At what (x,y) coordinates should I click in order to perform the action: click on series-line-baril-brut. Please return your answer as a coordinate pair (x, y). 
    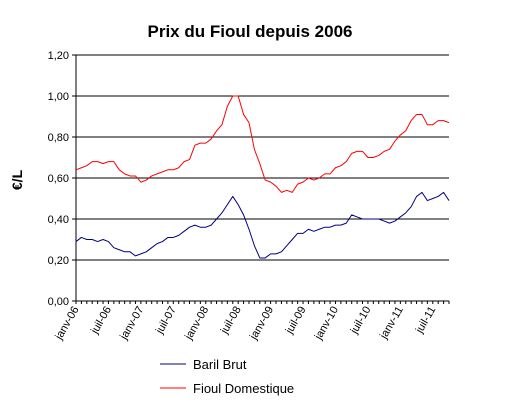
    Looking at the image, I should click on (262, 225).